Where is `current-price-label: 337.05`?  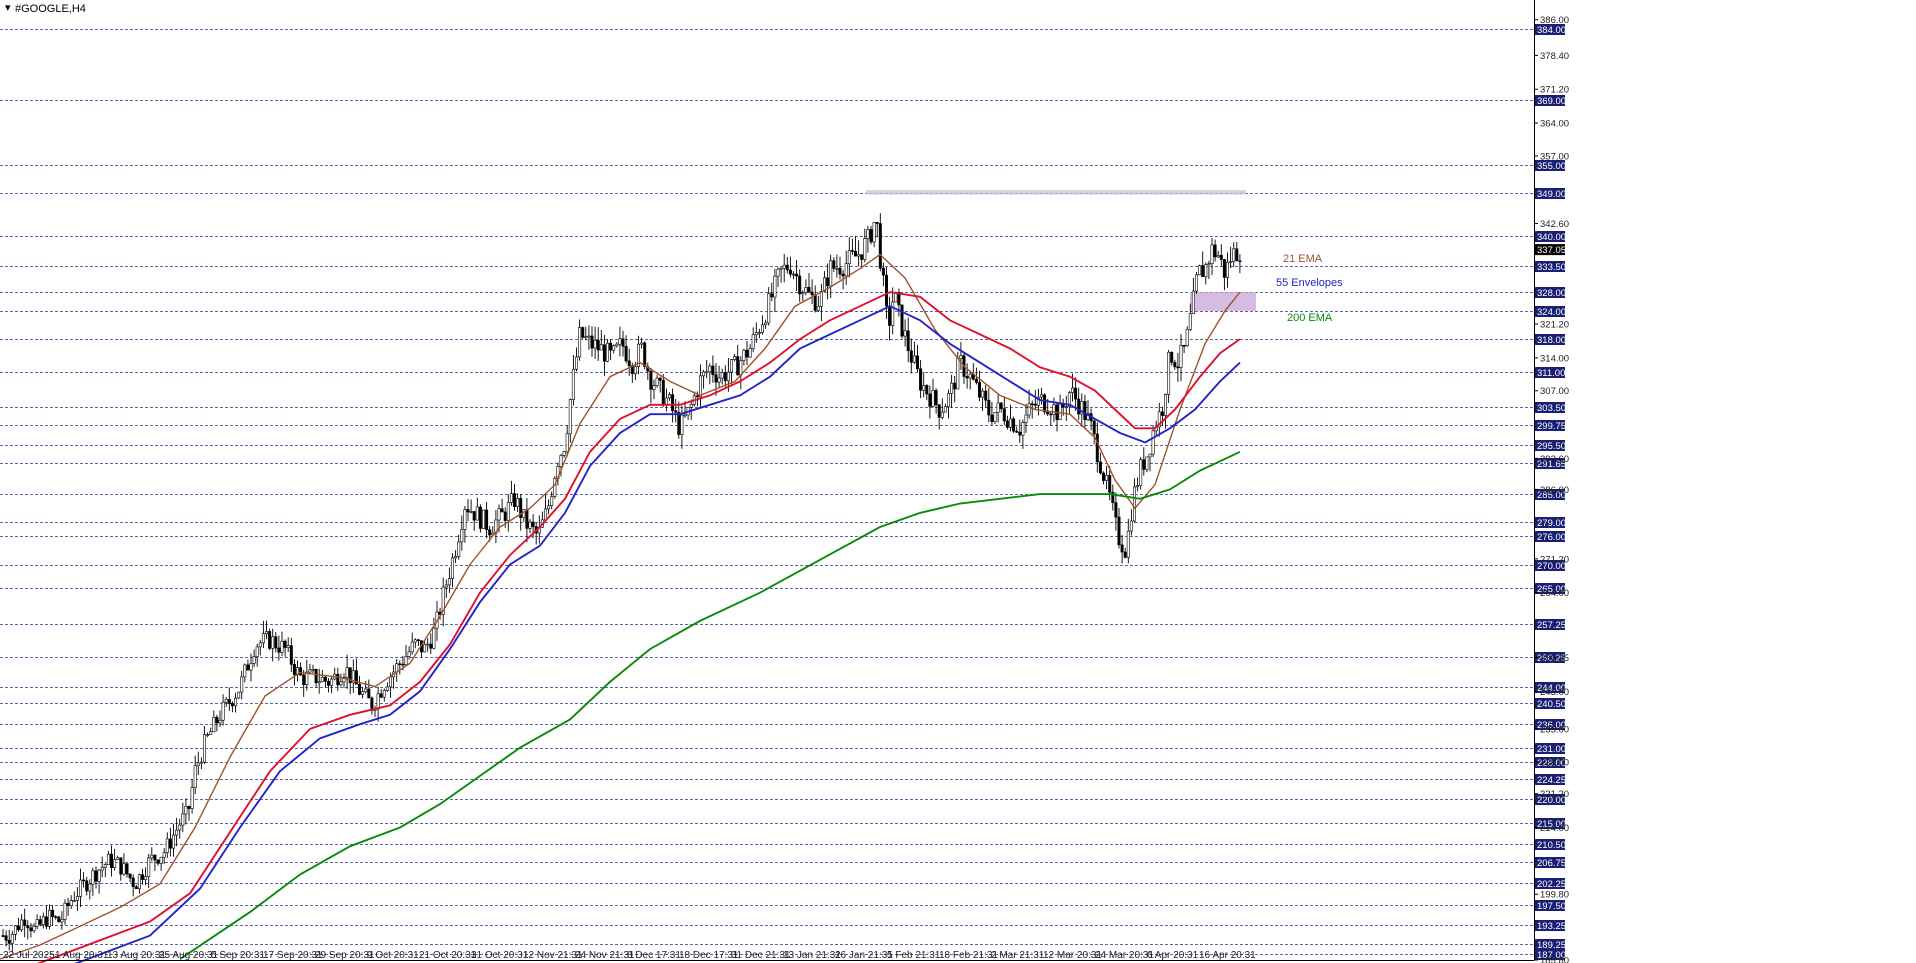 current-price-label: 337.05 is located at coordinates (1551, 250).